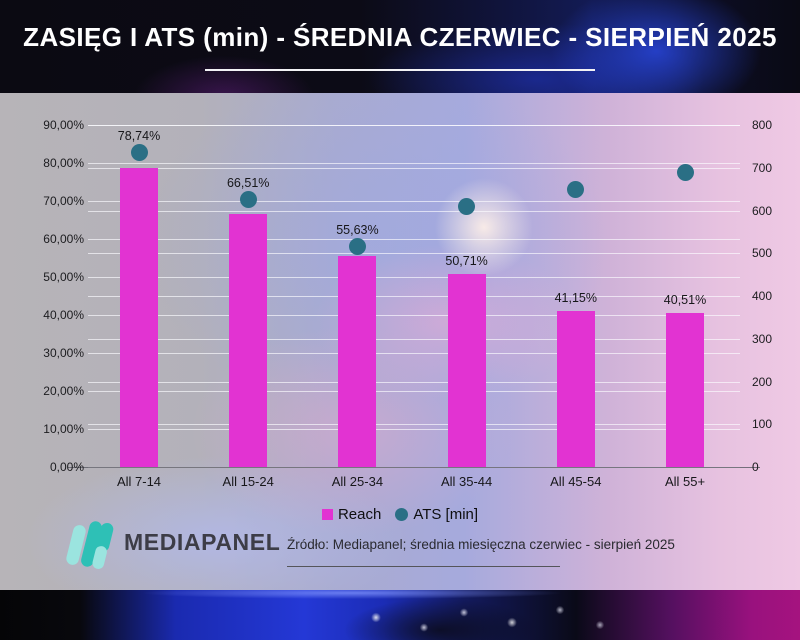 This screenshot has height=640, width=800. Describe the element at coordinates (762, 296) in the screenshot. I see `right-axis-tick-label: 400` at that location.